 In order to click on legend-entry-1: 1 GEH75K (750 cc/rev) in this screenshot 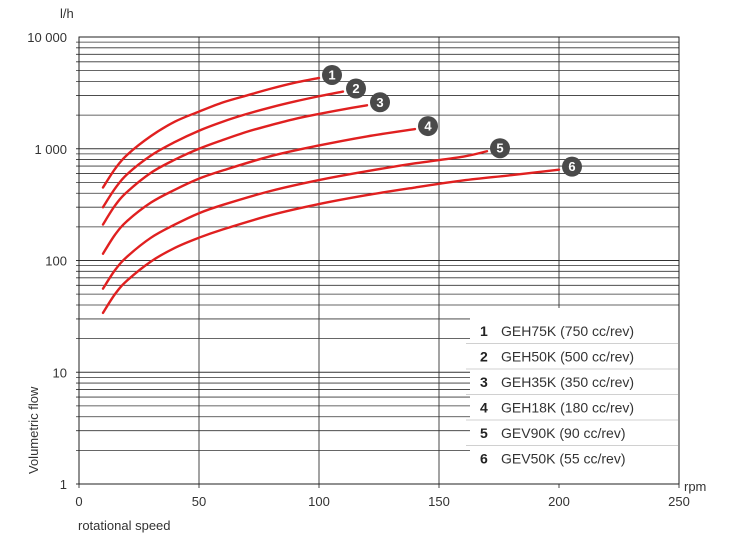, I will do `click(557, 331)`.